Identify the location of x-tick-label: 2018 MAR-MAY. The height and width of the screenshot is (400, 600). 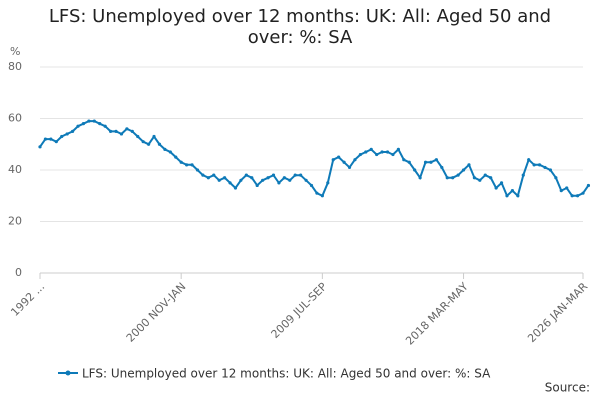
(437, 314).